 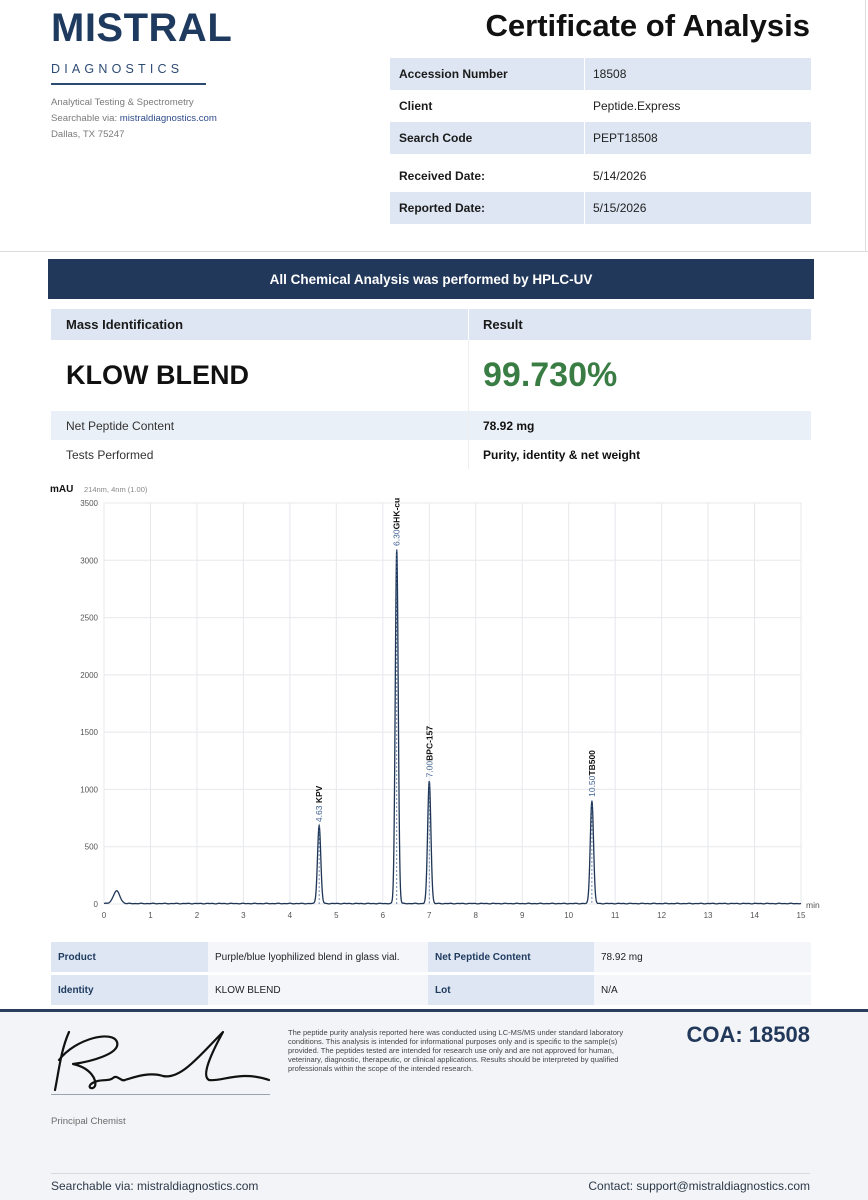 What do you see at coordinates (168, 118) in the screenshot?
I see `website-link: mistraldiagnostics.com` at bounding box center [168, 118].